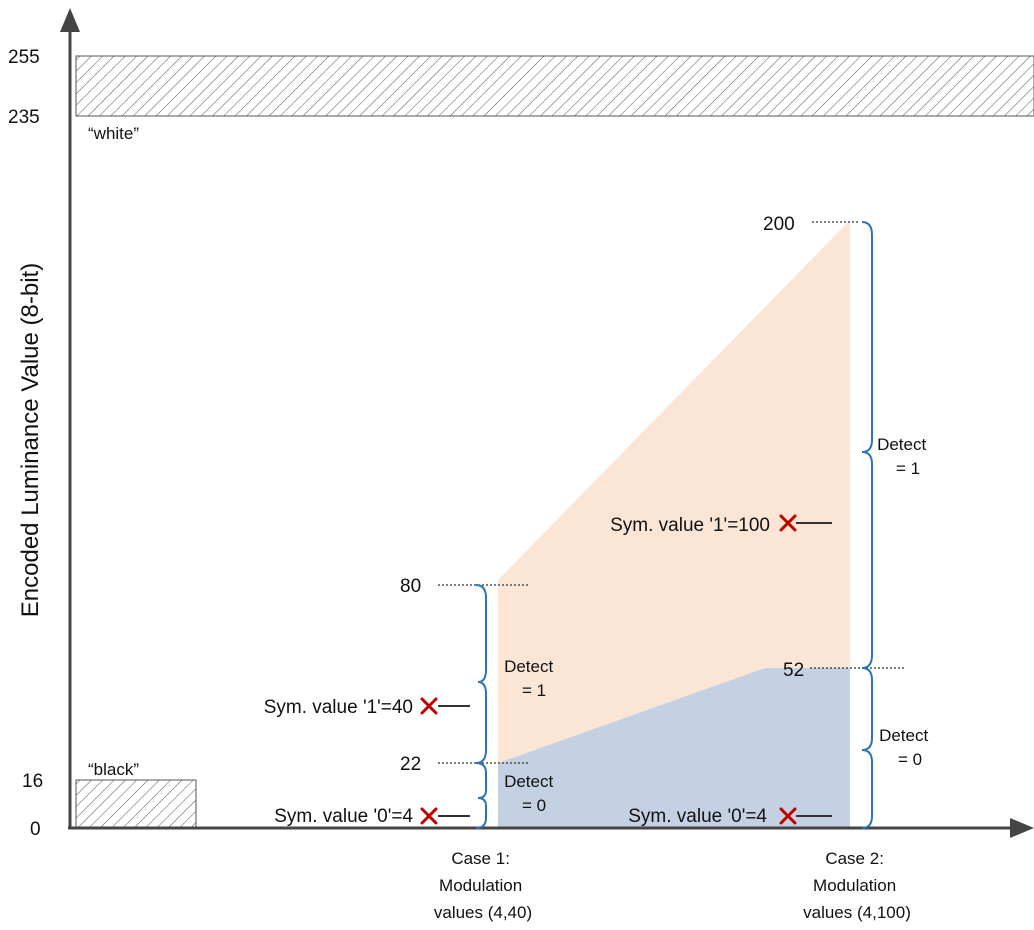  What do you see at coordinates (793, 670) in the screenshot?
I see `case2-threshold-value: 52` at bounding box center [793, 670].